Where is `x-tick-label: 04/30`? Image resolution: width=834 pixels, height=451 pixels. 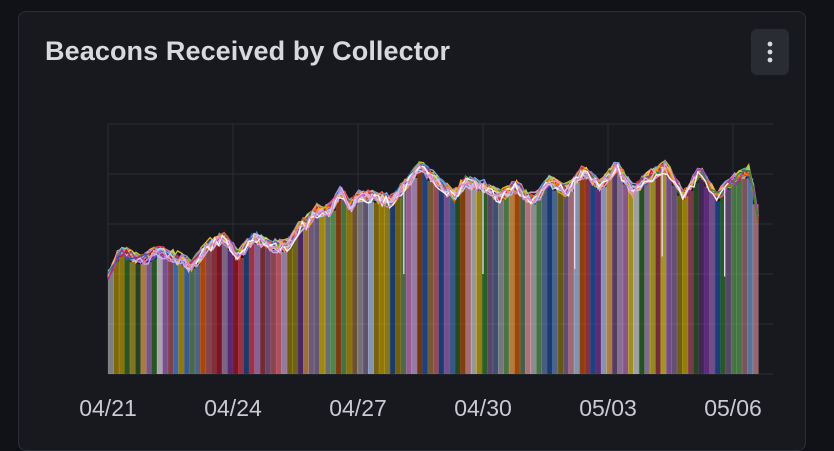 x-tick-label: 04/30 is located at coordinates (483, 408).